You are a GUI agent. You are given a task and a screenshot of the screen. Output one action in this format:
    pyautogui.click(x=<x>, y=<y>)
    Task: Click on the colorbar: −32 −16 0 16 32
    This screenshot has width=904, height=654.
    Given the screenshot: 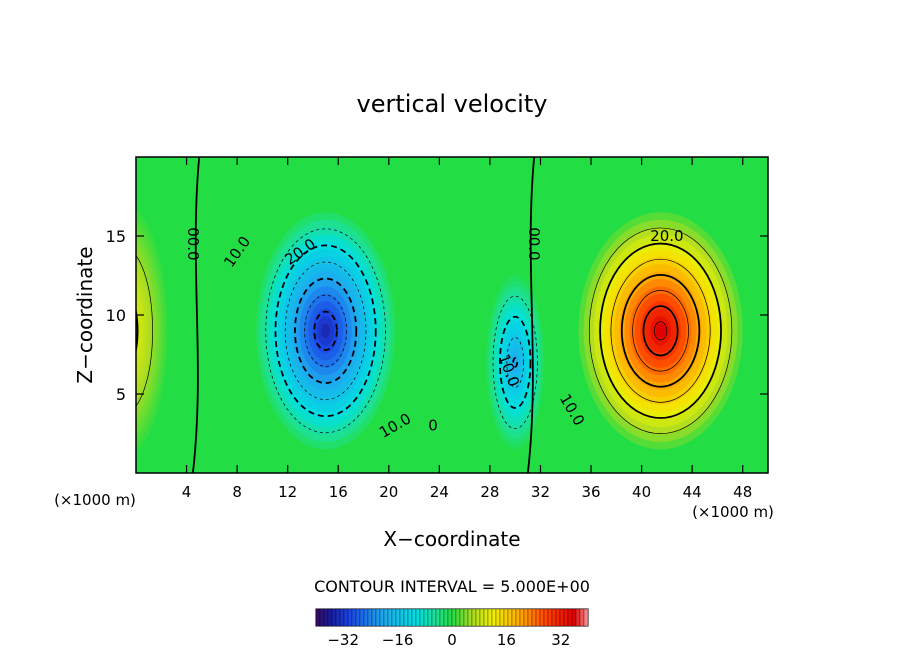 What is the action you would take?
    pyautogui.click(x=452, y=628)
    